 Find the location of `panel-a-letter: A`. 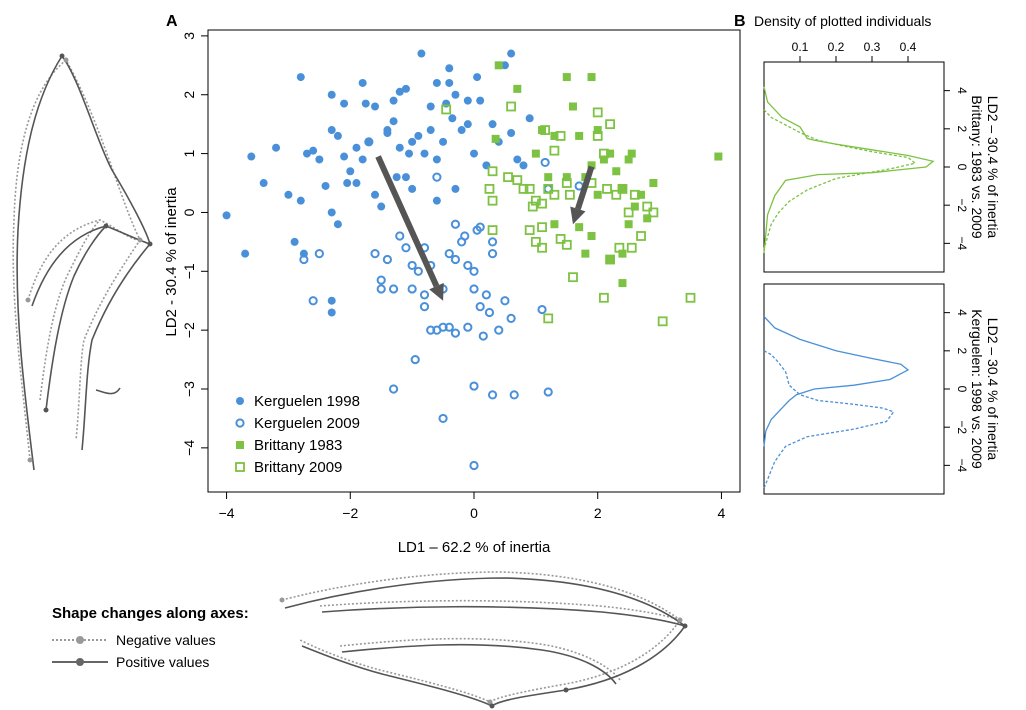

panel-a-letter: A is located at coordinates (172, 21).